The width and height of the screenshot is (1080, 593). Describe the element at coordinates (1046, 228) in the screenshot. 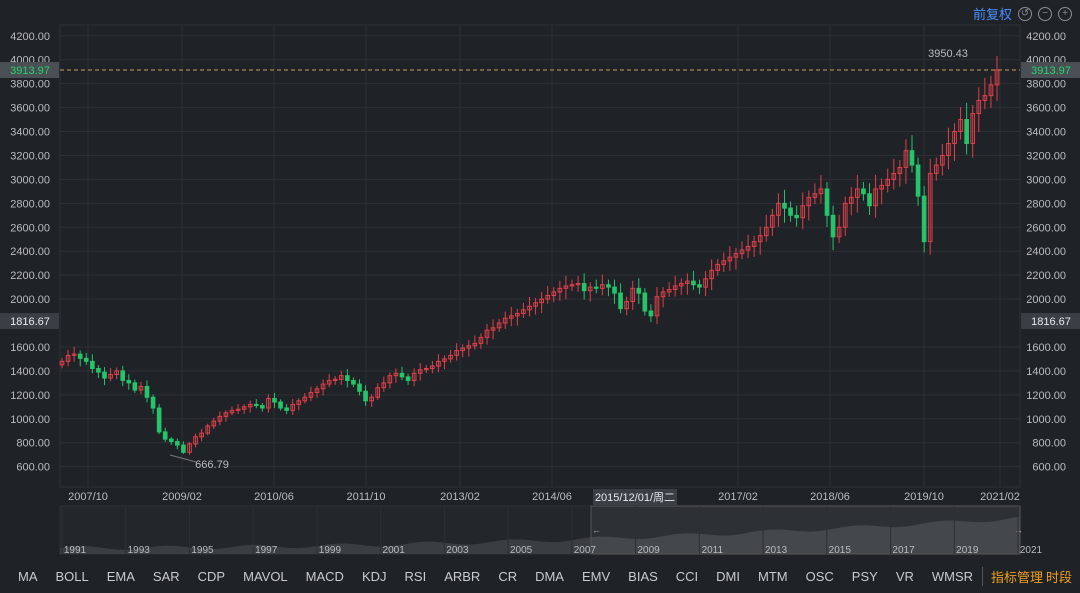

I see `y-tick-label-right: 2600.00` at that location.